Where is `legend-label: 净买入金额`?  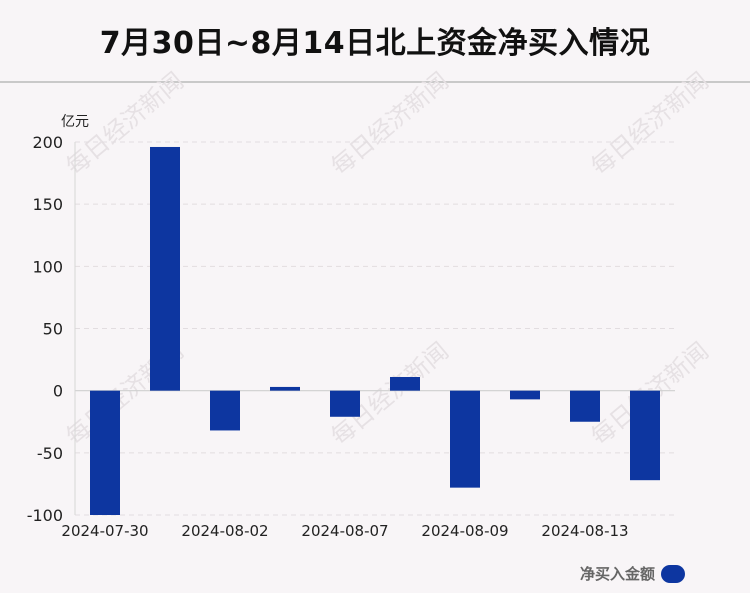
legend-label: 净买入金额 is located at coordinates (617, 574).